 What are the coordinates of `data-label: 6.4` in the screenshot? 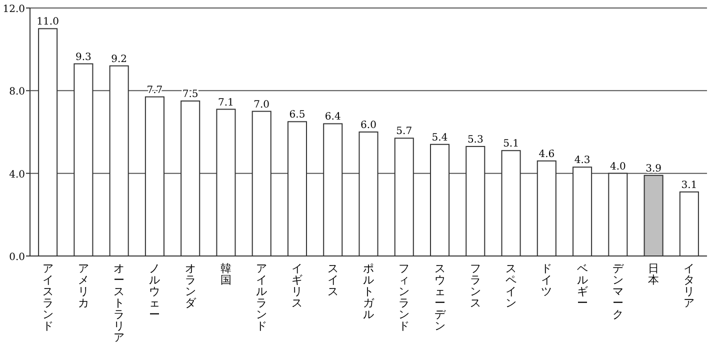 It's located at (332, 117).